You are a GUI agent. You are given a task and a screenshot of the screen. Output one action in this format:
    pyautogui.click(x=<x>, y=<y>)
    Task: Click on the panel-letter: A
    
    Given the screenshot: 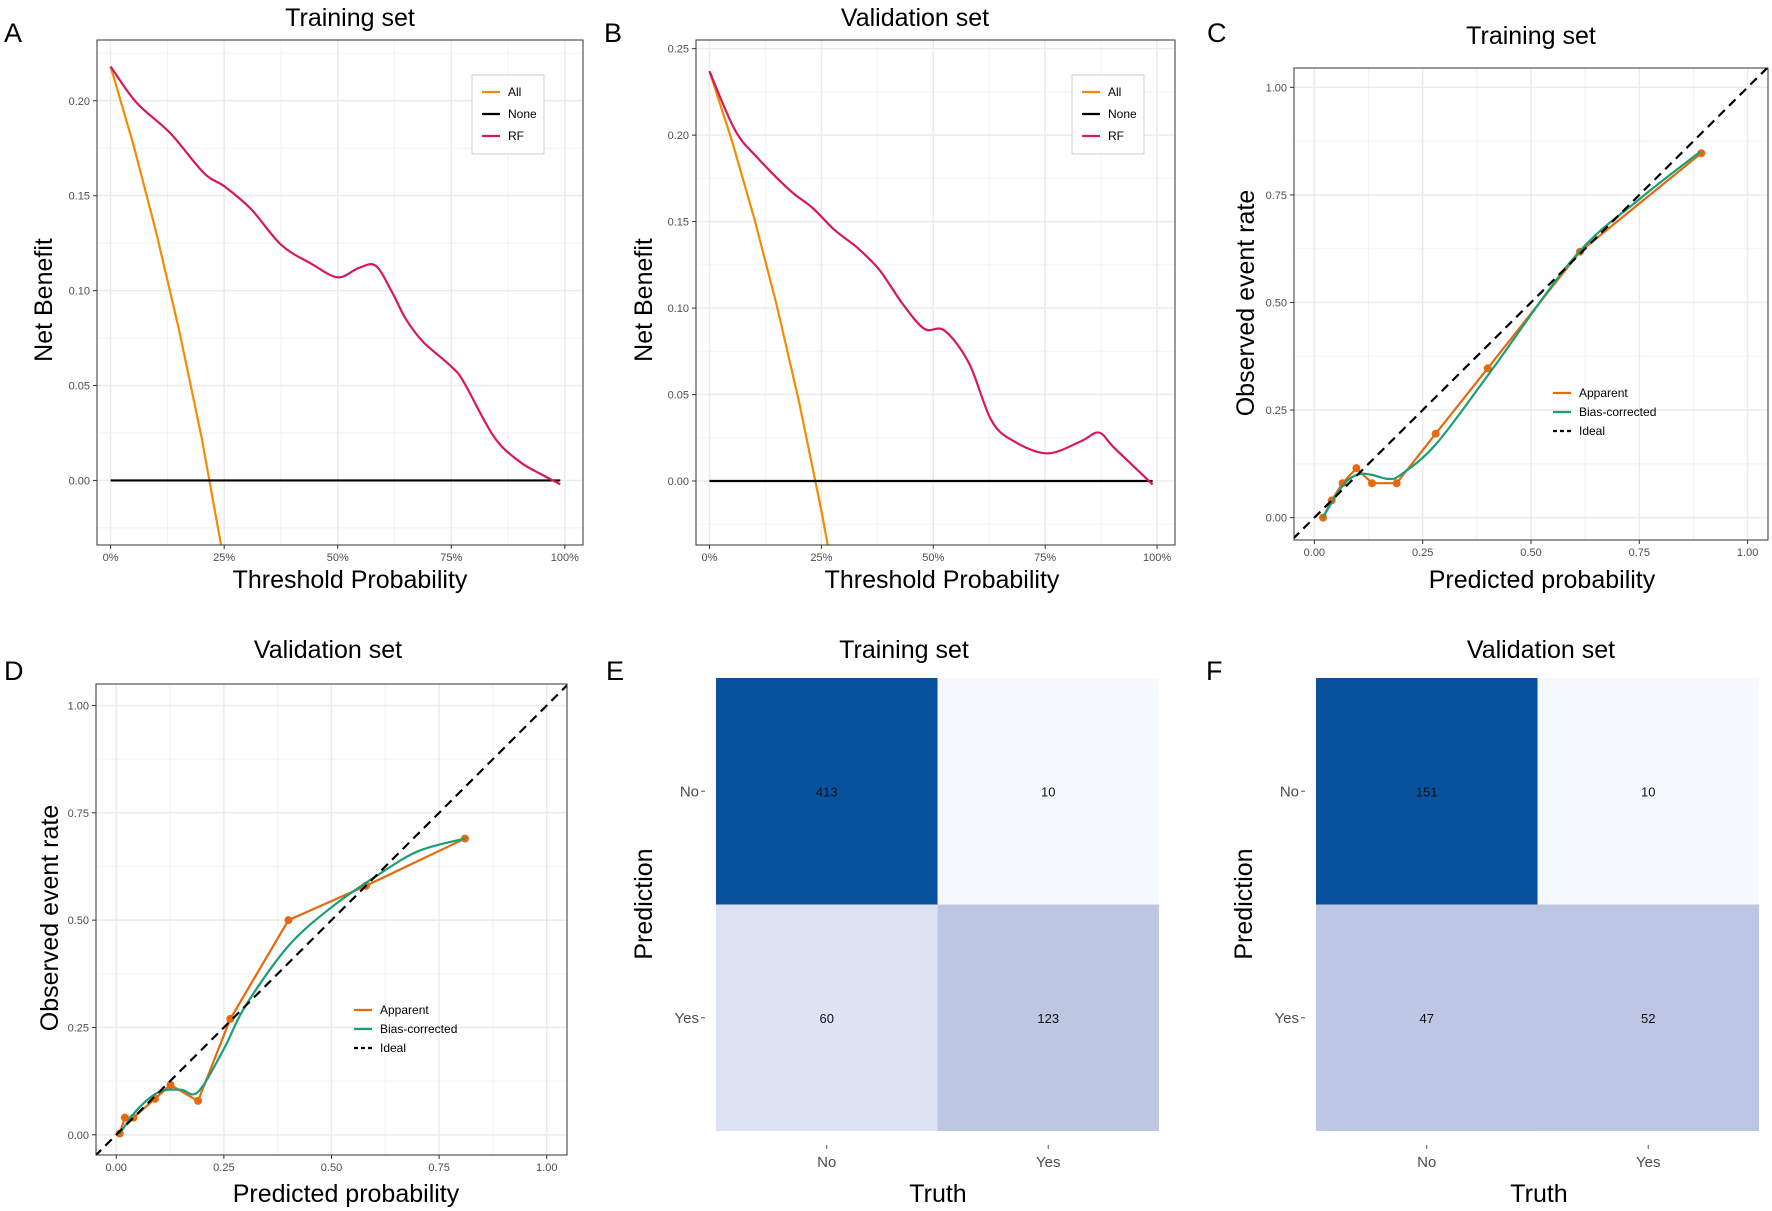 What is the action you would take?
    pyautogui.click(x=13, y=33)
    